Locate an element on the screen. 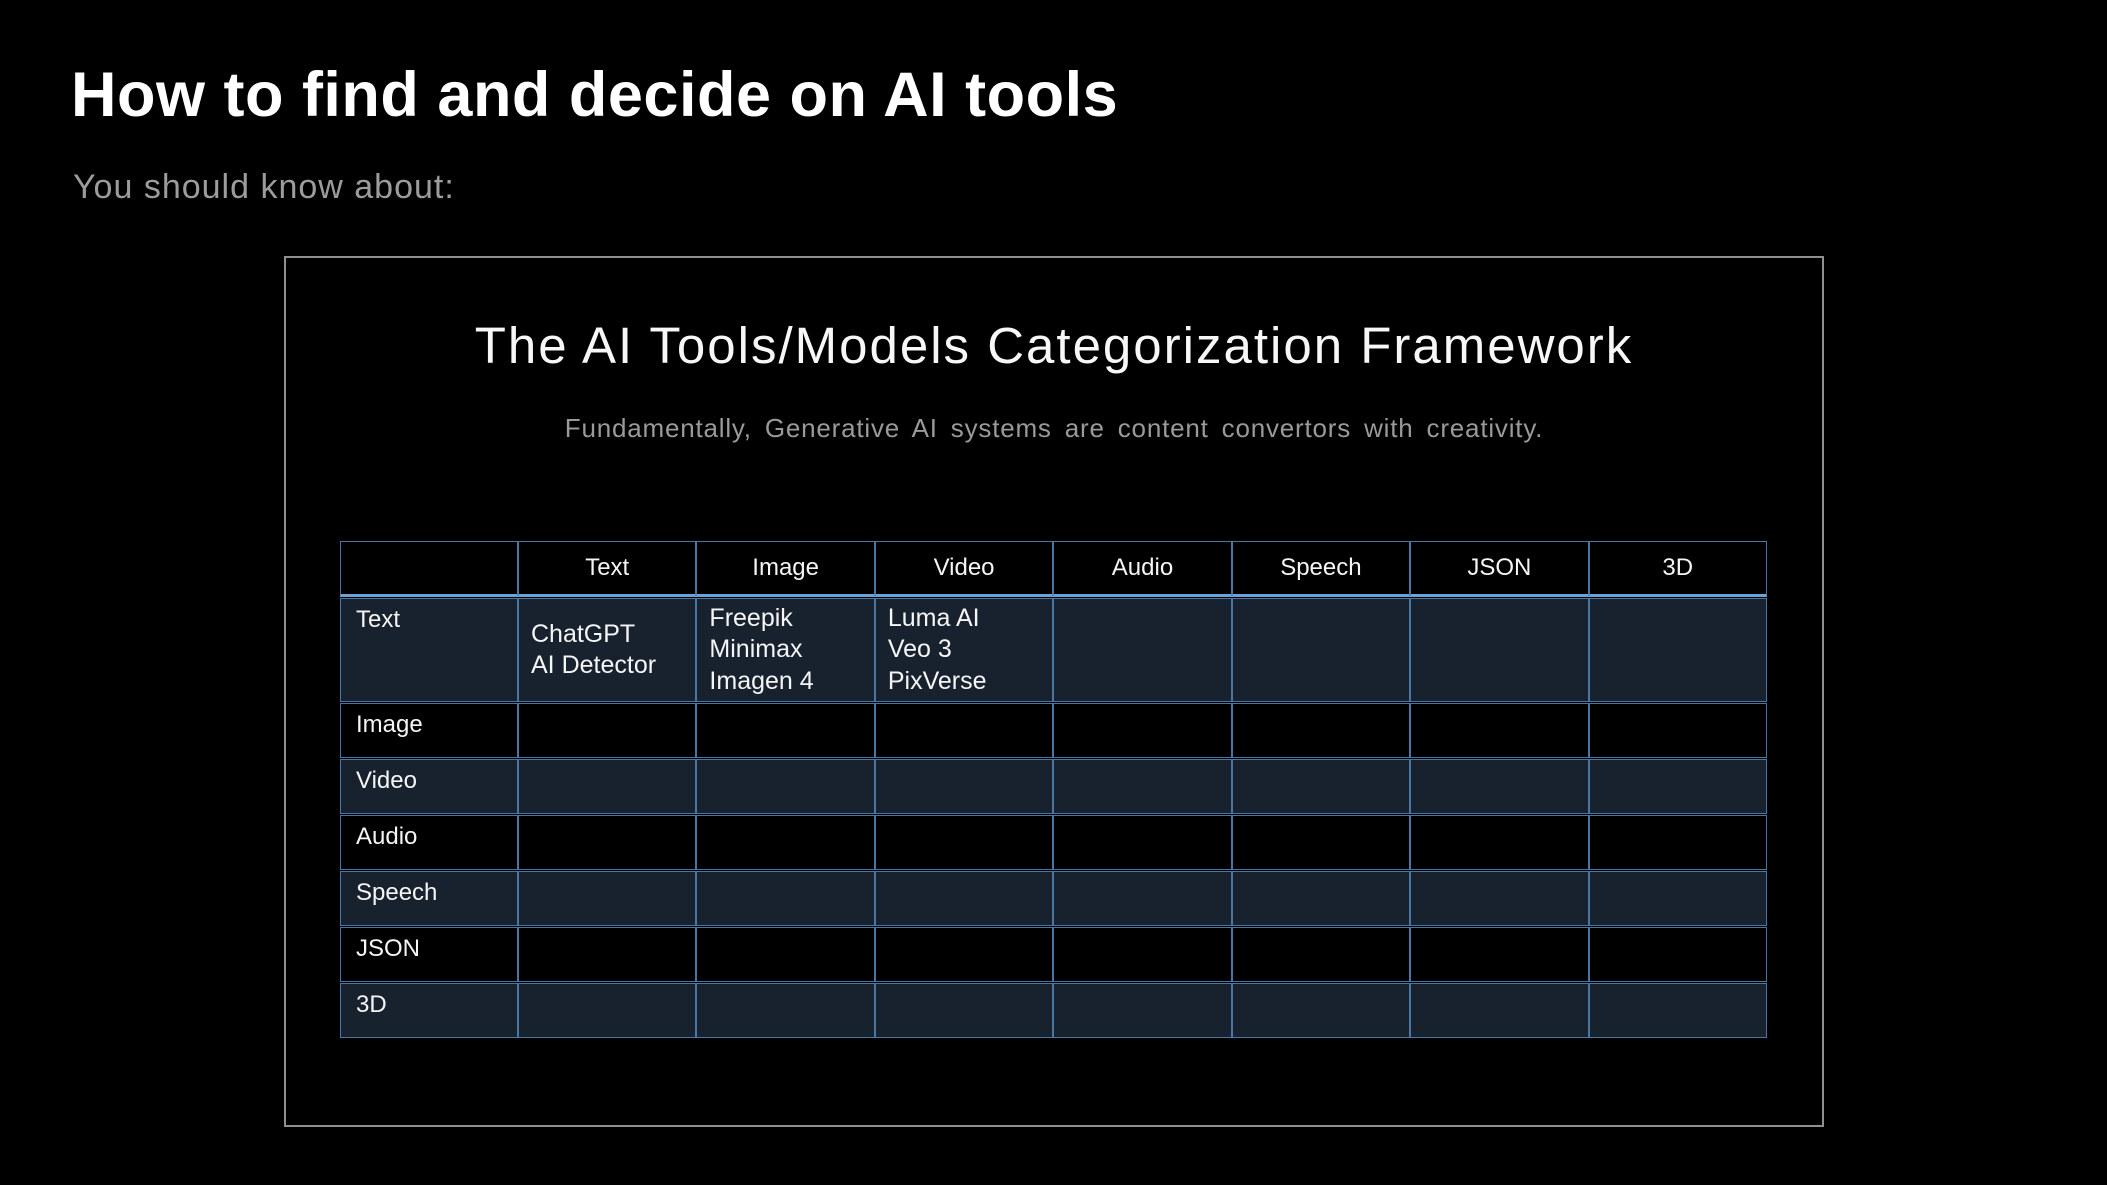  matrix-row: 3D is located at coordinates (1053, 1010).